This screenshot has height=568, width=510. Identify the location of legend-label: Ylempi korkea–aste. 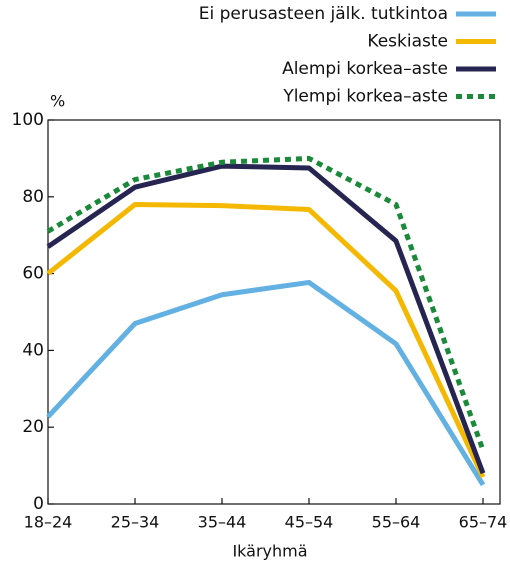
(365, 97).